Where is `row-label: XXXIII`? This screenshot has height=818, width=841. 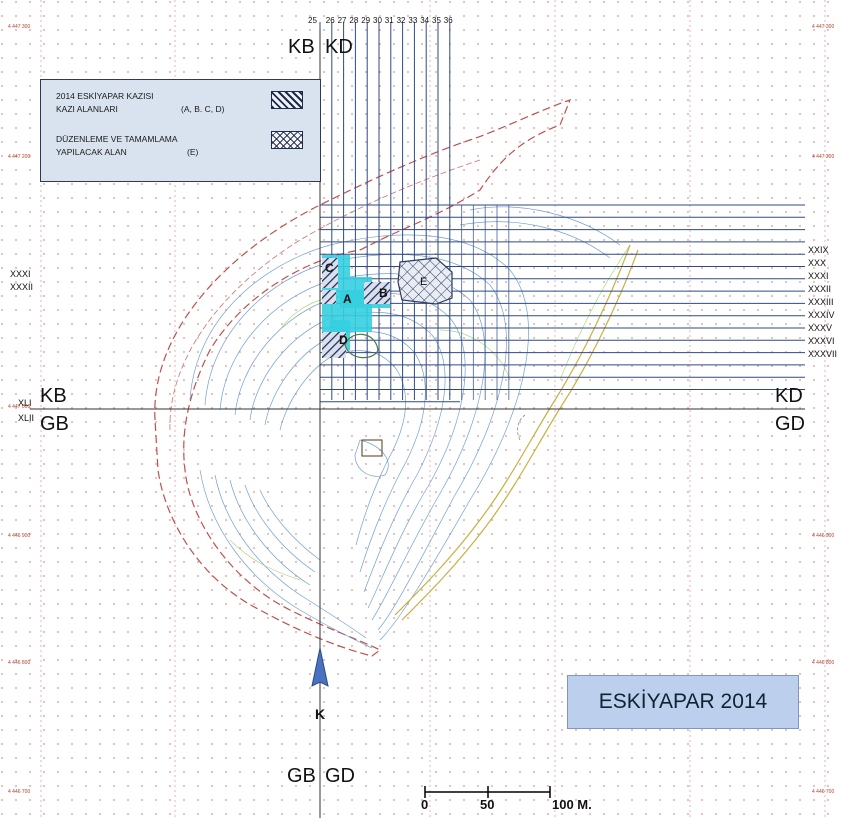
row-label: XXXIII is located at coordinates (821, 302).